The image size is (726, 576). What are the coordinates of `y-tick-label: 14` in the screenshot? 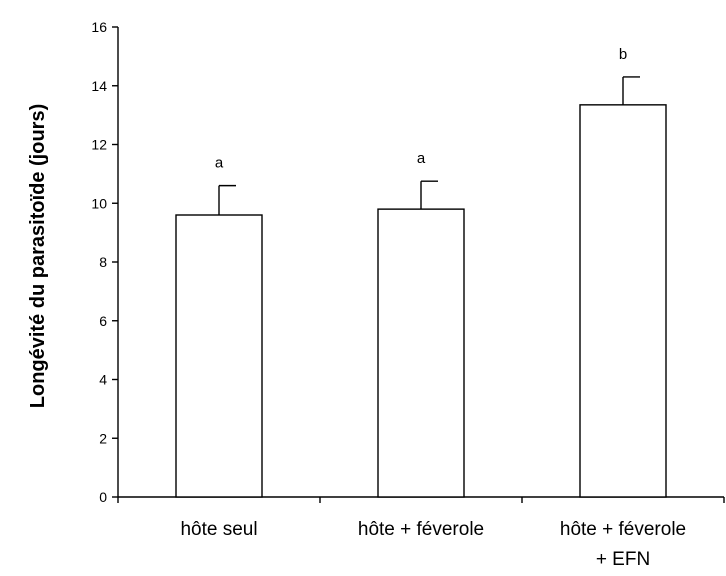 It's located at (99, 86).